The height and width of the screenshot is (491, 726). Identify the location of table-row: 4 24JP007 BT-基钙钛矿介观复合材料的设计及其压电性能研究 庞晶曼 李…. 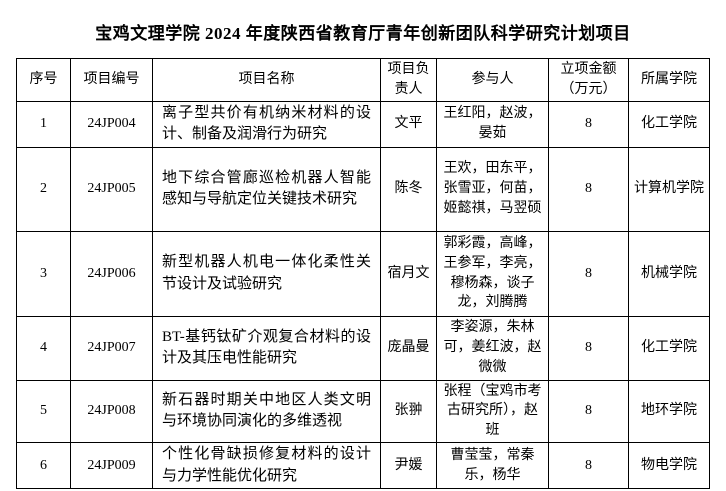
(363, 348).